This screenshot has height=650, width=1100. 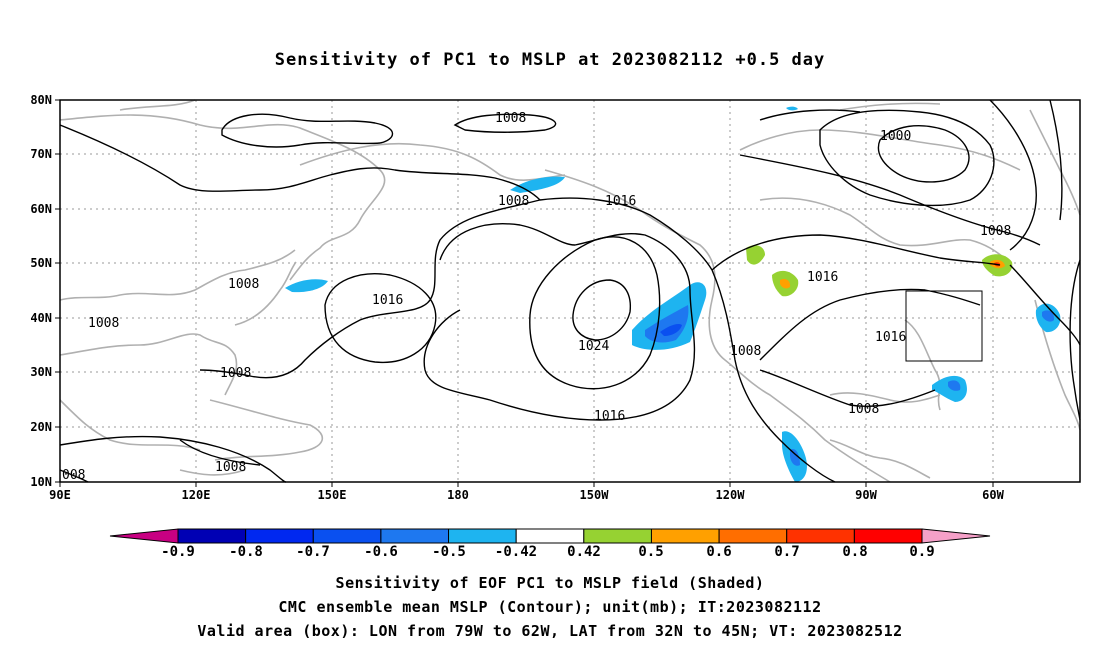 What do you see at coordinates (516, 552) in the screenshot?
I see `colorbar-label: -0.42` at bounding box center [516, 552].